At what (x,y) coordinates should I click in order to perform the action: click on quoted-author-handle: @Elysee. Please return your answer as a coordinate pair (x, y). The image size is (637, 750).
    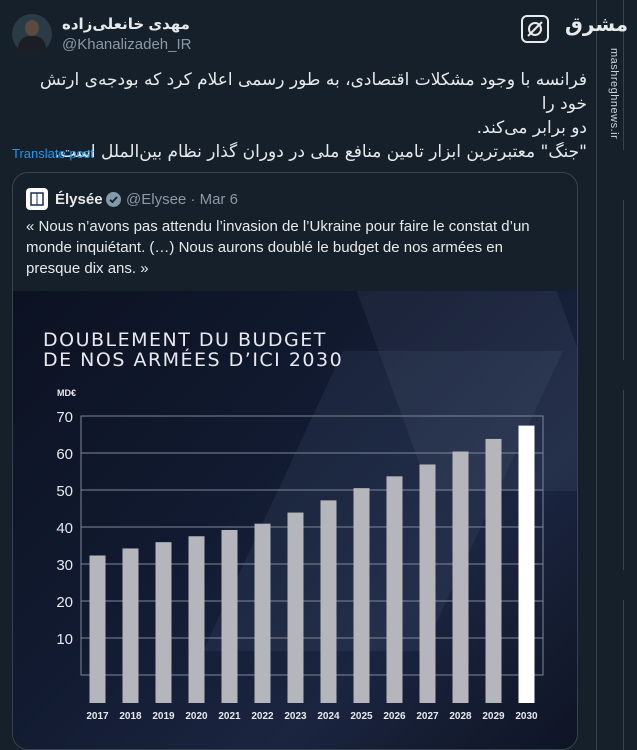
    Looking at the image, I should click on (156, 199).